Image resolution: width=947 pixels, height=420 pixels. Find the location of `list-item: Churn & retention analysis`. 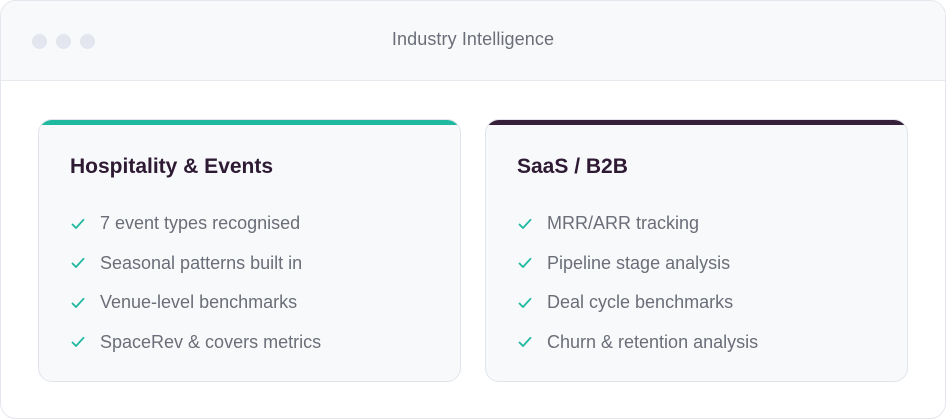

list-item: Churn & retention analysis is located at coordinates (637, 343).